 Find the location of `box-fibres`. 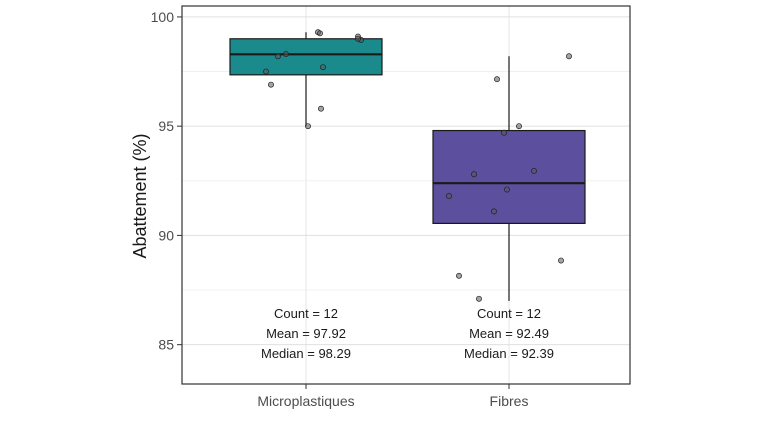

box-fibres is located at coordinates (509, 178).